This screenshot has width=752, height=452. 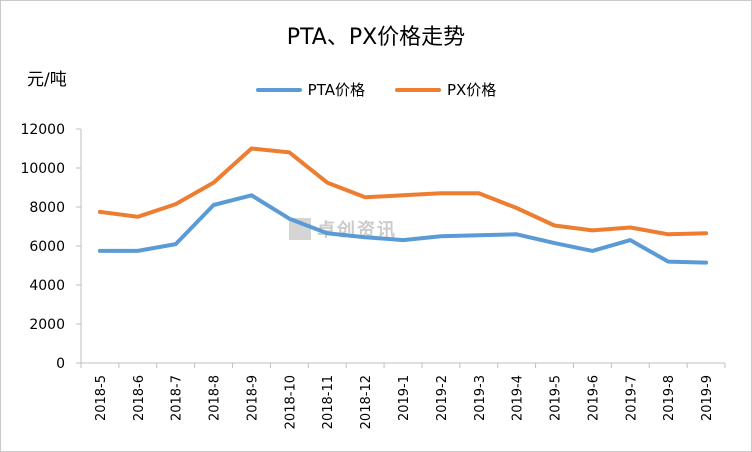 I want to click on x-tick-label: 2019-7, so click(x=631, y=398).